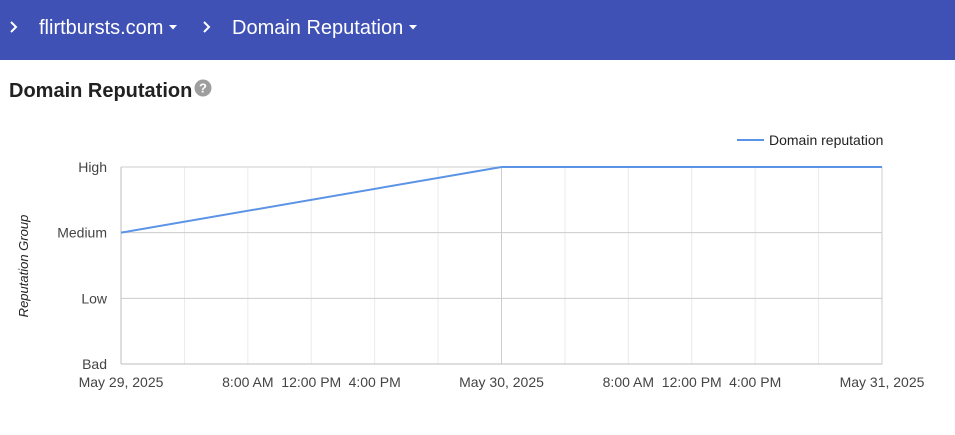  I want to click on y-tick-label: High, so click(92, 167).